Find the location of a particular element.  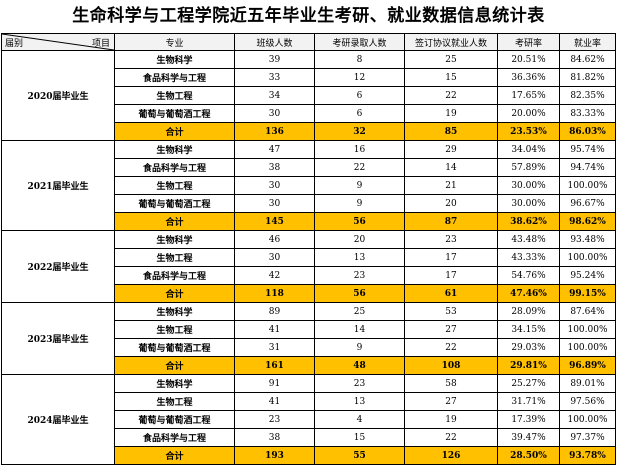

cell-grad-admitted: 20 is located at coordinates (359, 239).